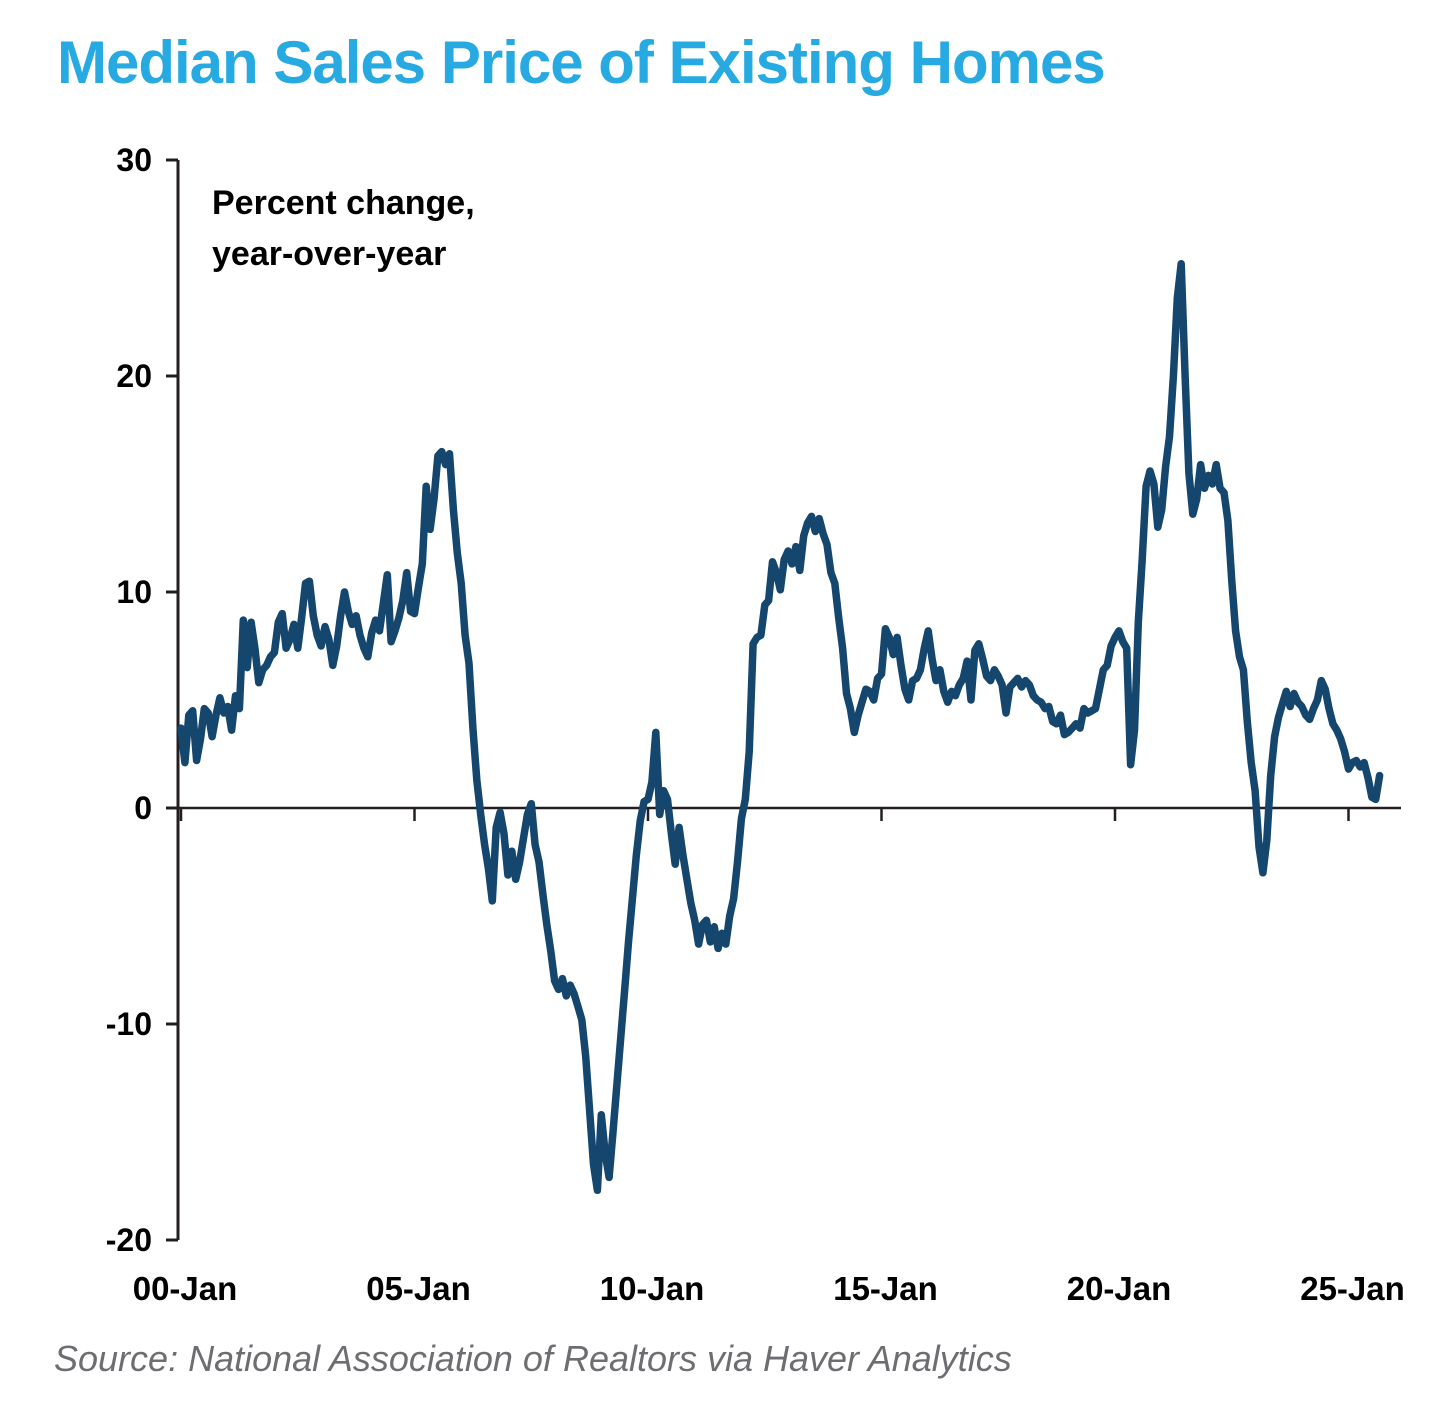 The width and height of the screenshot is (1439, 1412). Describe the element at coordinates (418, 1288) in the screenshot. I see `x-tick-label: 05-Jan` at that location.